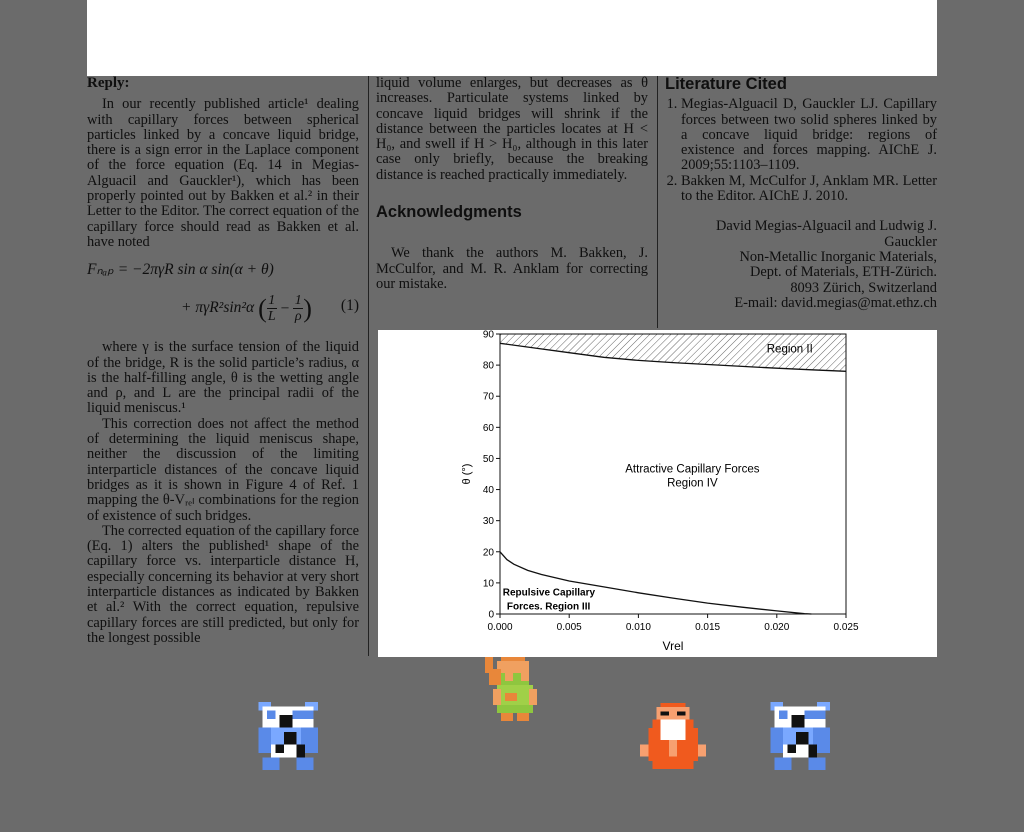  What do you see at coordinates (218, 308) in the screenshot?
I see `equation-line-2-prefix: + πγR²sin²α` at bounding box center [218, 308].